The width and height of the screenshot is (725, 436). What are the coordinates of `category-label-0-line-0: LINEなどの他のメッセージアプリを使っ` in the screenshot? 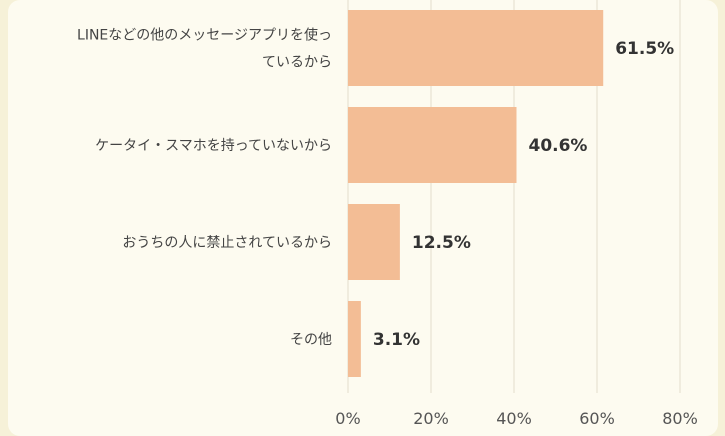 It's located at (204, 35).